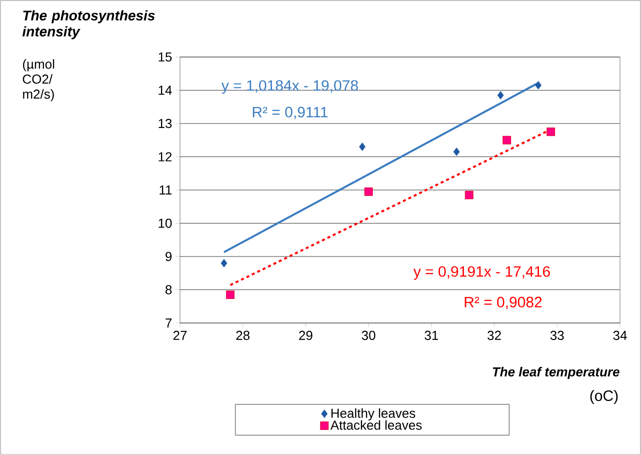 The image size is (641, 455). What do you see at coordinates (373, 414) in the screenshot?
I see `legend-label: Healthy leaves` at bounding box center [373, 414].